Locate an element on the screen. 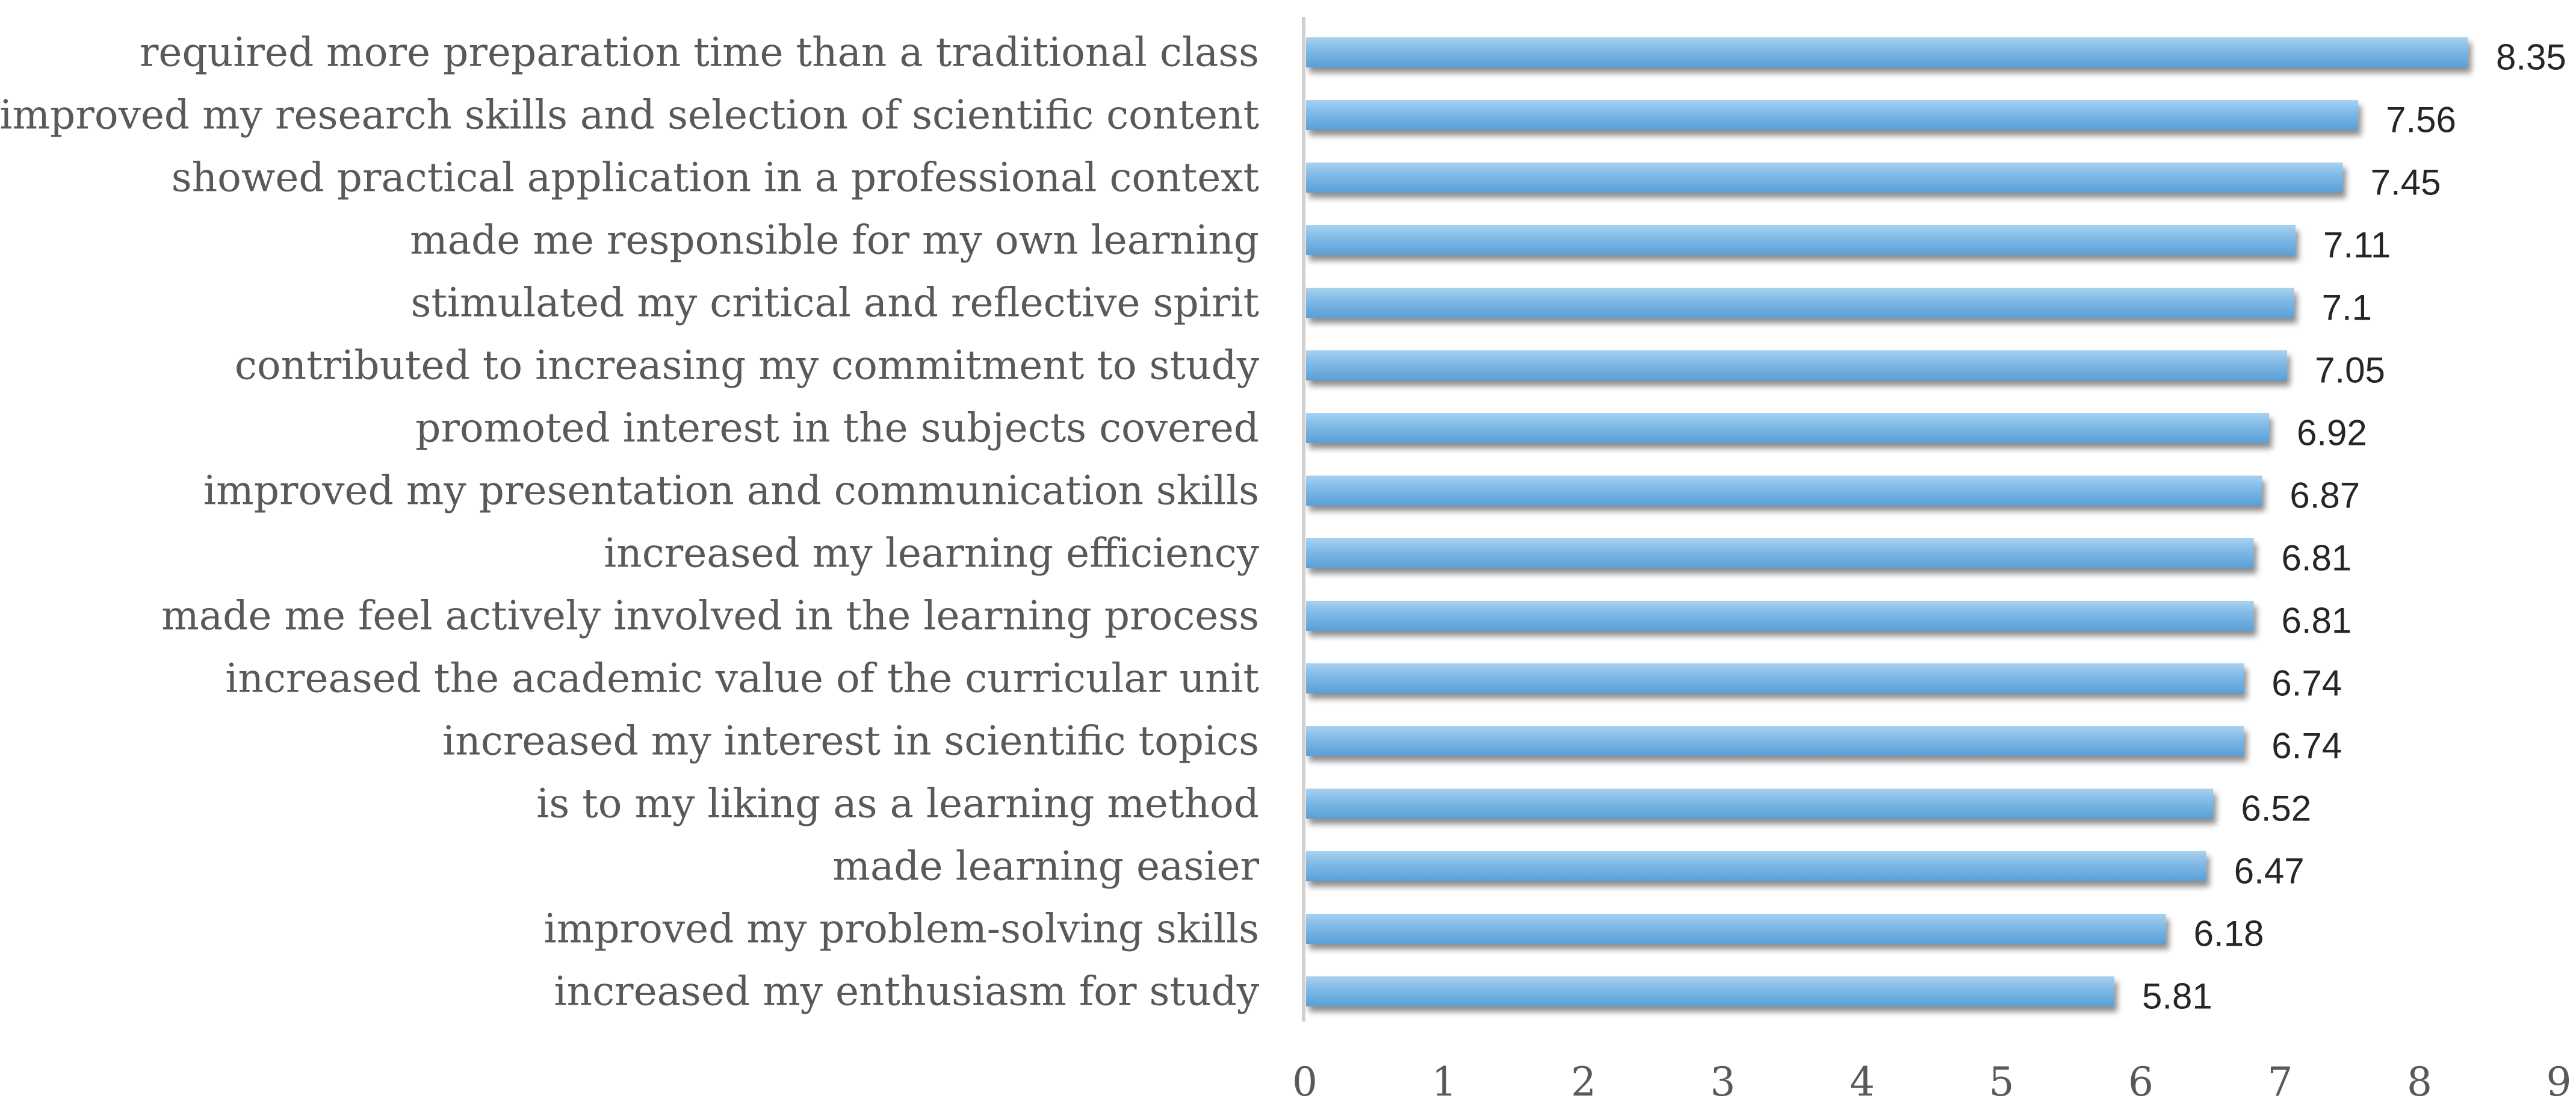 The image size is (2576, 1110). data-label: 8.35 is located at coordinates (2531, 57).